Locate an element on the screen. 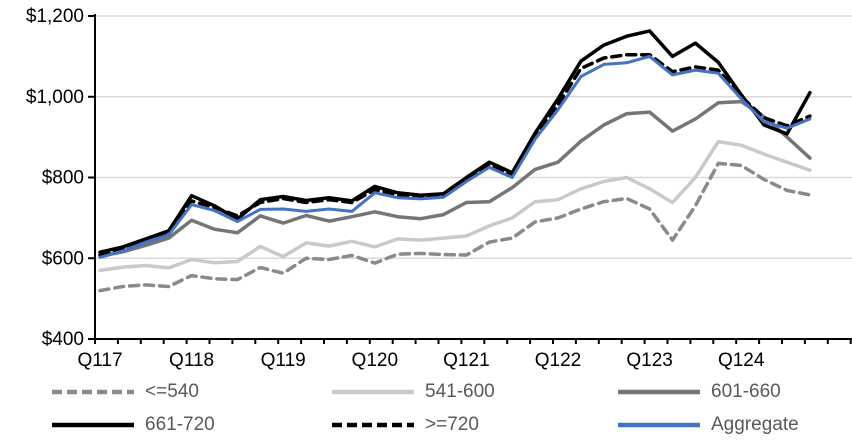 The image size is (852, 441). svg-text: $800 is located at coordinates (63, 178).